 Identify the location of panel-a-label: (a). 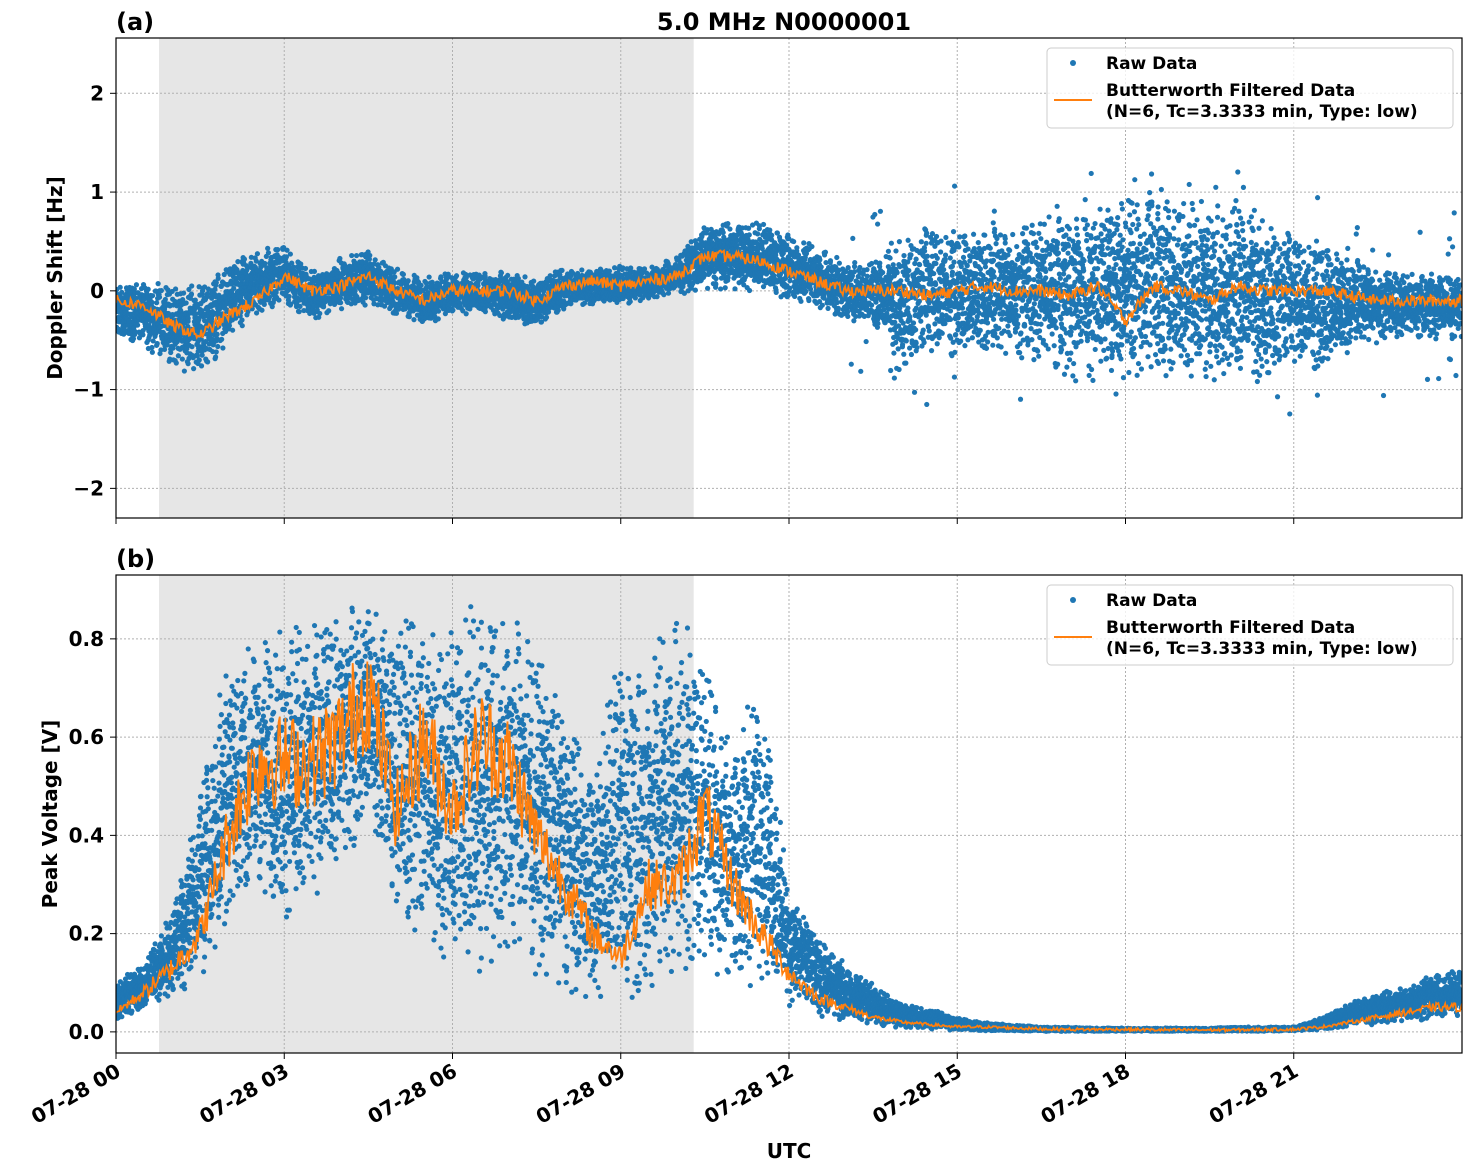
(135, 22).